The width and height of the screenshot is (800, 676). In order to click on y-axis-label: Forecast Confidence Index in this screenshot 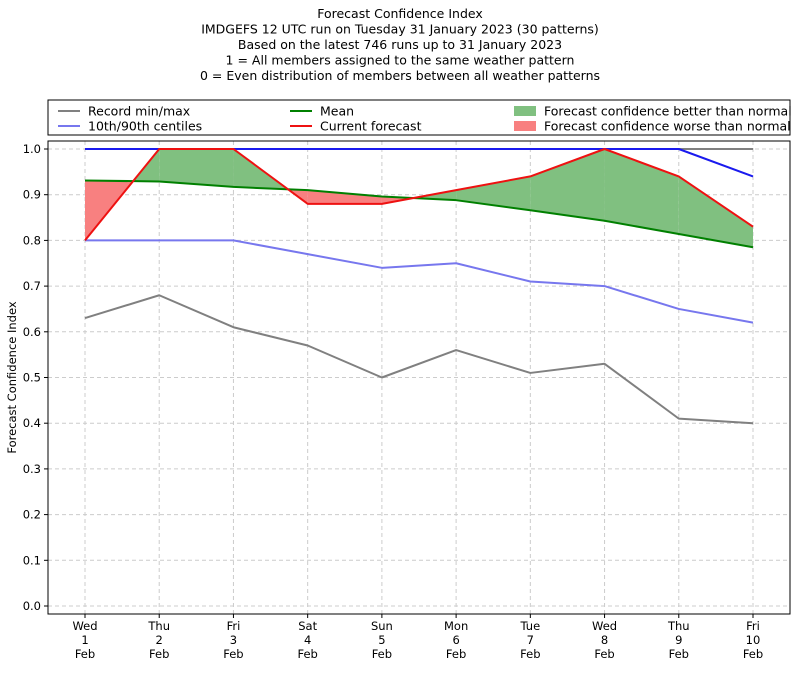, I will do `click(12, 377)`.